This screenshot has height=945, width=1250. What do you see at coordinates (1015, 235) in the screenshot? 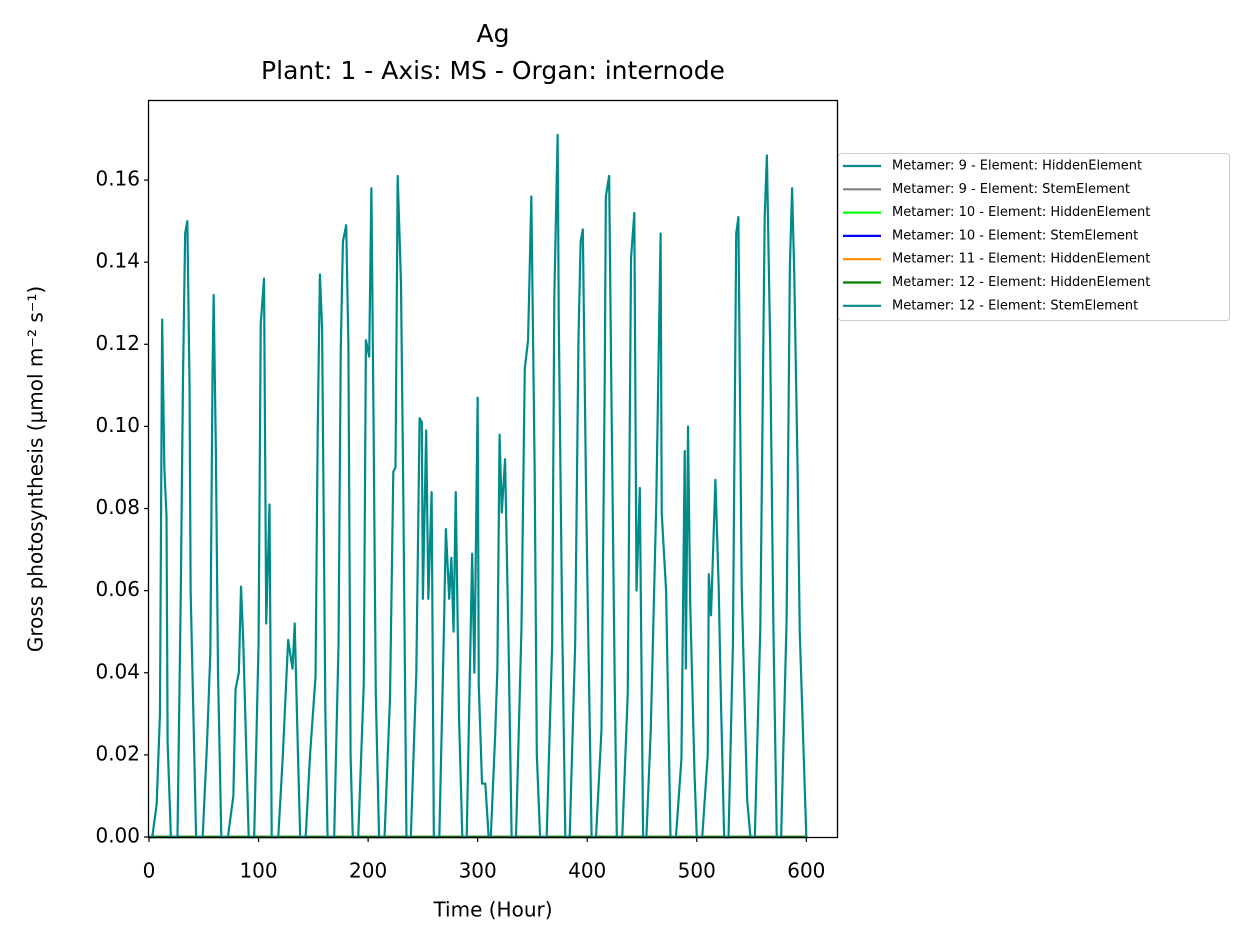
I see `legend-label: Metamer: 10 - Element: StemElement` at bounding box center [1015, 235].